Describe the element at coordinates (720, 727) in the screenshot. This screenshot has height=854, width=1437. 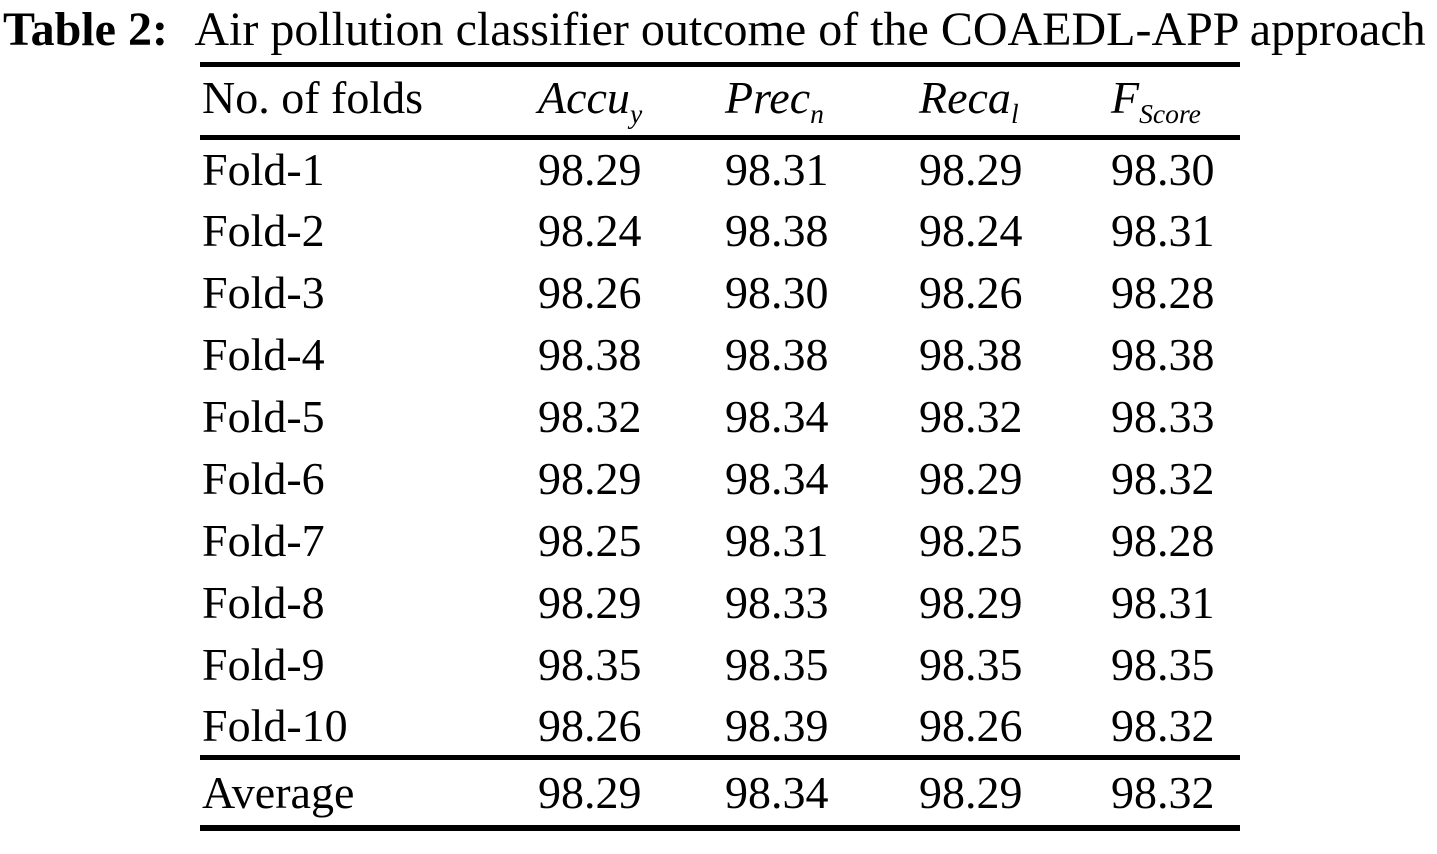
I see `table-row-fold-10: Fold-10 98.26 98.39 98.26 98.32` at that location.